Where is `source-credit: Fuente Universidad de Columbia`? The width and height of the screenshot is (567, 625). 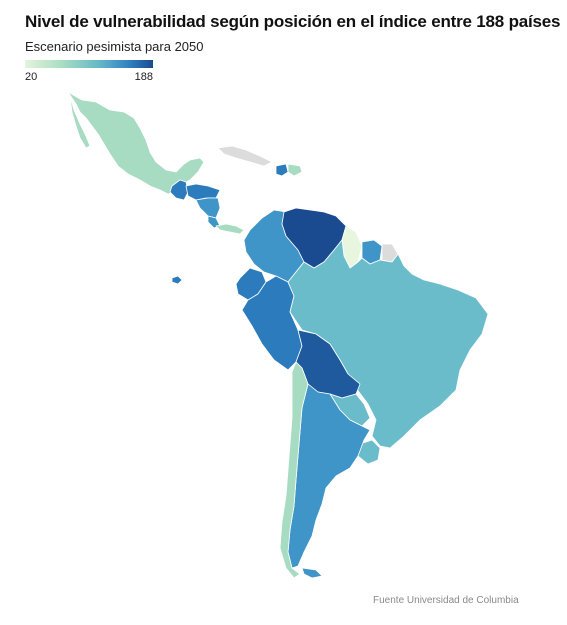
source-credit: Fuente Universidad de Columbia is located at coordinates (446, 600).